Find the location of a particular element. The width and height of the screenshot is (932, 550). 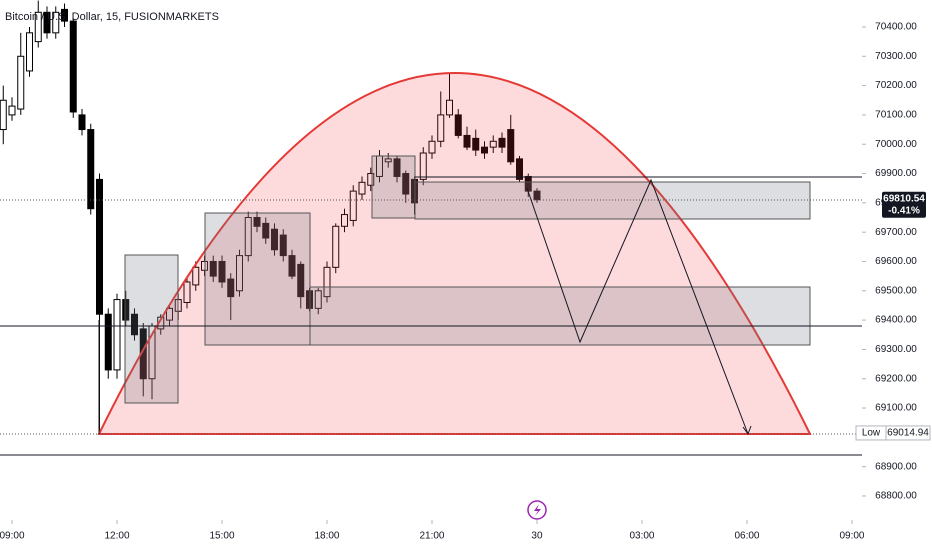

time-axis is located at coordinates (431, 535).